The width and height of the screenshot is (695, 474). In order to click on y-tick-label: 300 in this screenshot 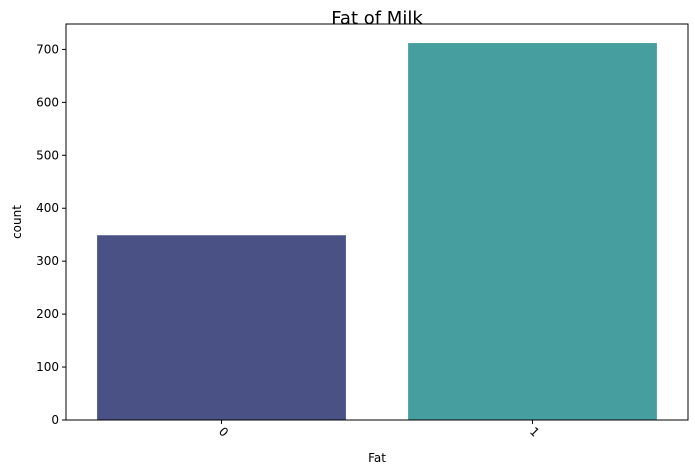, I will do `click(47, 261)`.